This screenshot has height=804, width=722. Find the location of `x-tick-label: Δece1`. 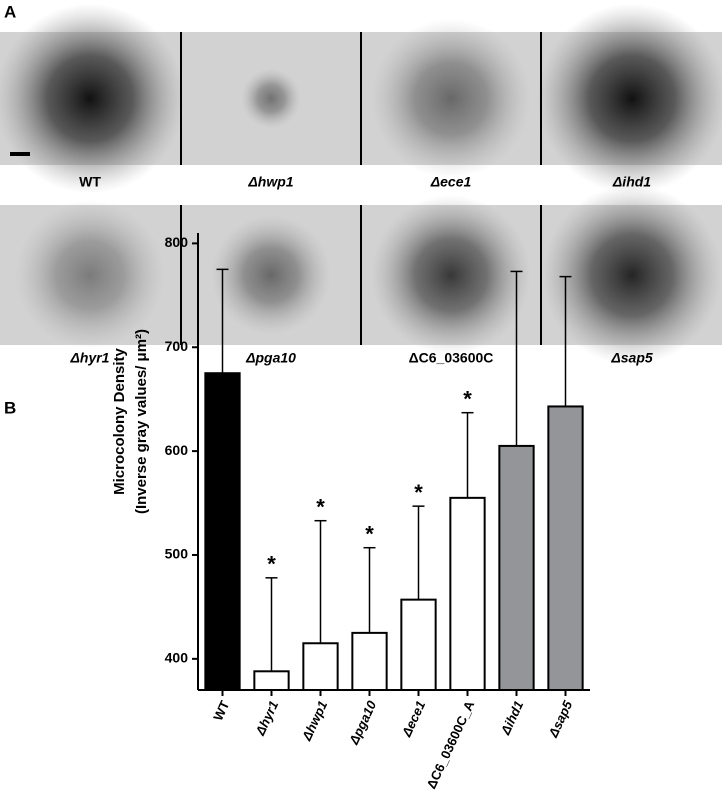

x-tick-label: Δece1 is located at coordinates (413, 718).